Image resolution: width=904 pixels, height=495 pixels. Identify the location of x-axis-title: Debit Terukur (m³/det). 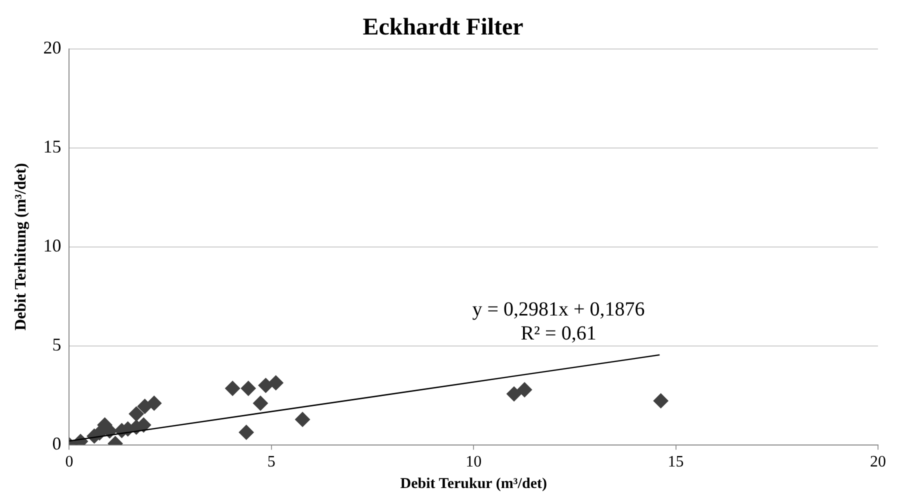
(473, 484).